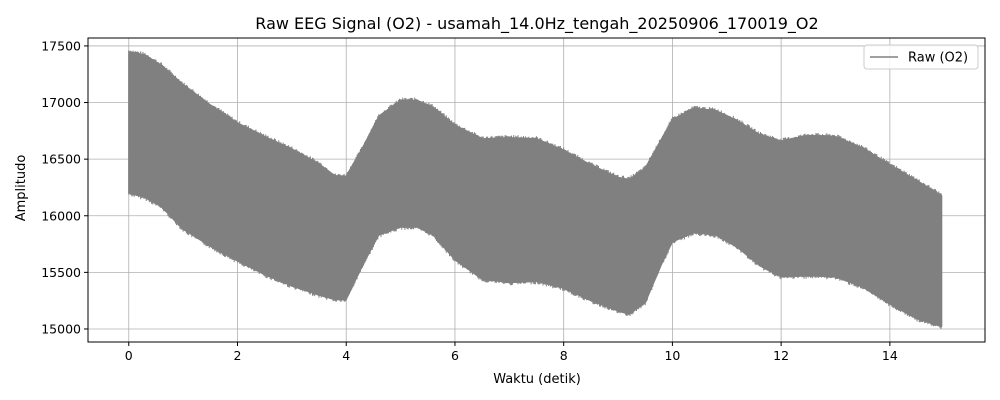 Image resolution: width=1000 pixels, height=400 pixels. I want to click on x-tick-label: 6, so click(455, 355).